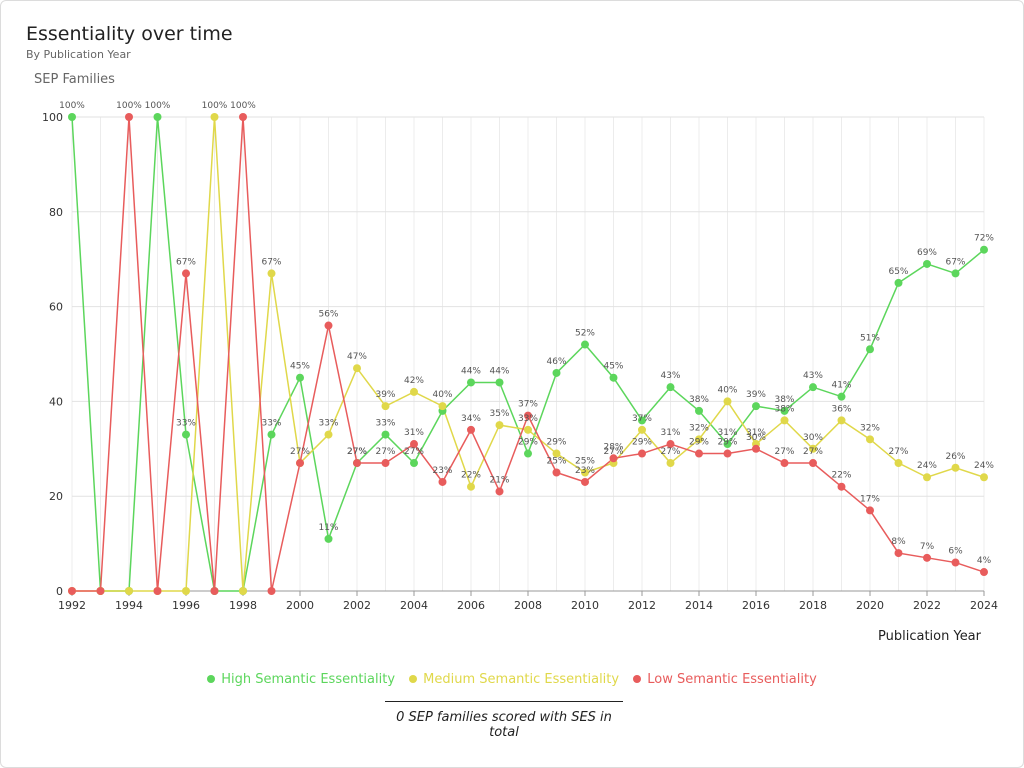 This screenshot has width=1024, height=768. What do you see at coordinates (471, 476) in the screenshot?
I see `data-label: 22%` at bounding box center [471, 476].